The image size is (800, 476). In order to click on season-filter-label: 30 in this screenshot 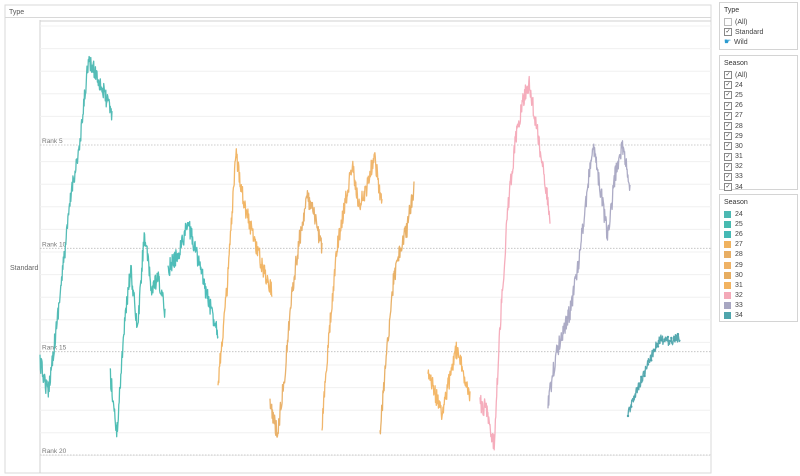, I will do `click(739, 146)`.